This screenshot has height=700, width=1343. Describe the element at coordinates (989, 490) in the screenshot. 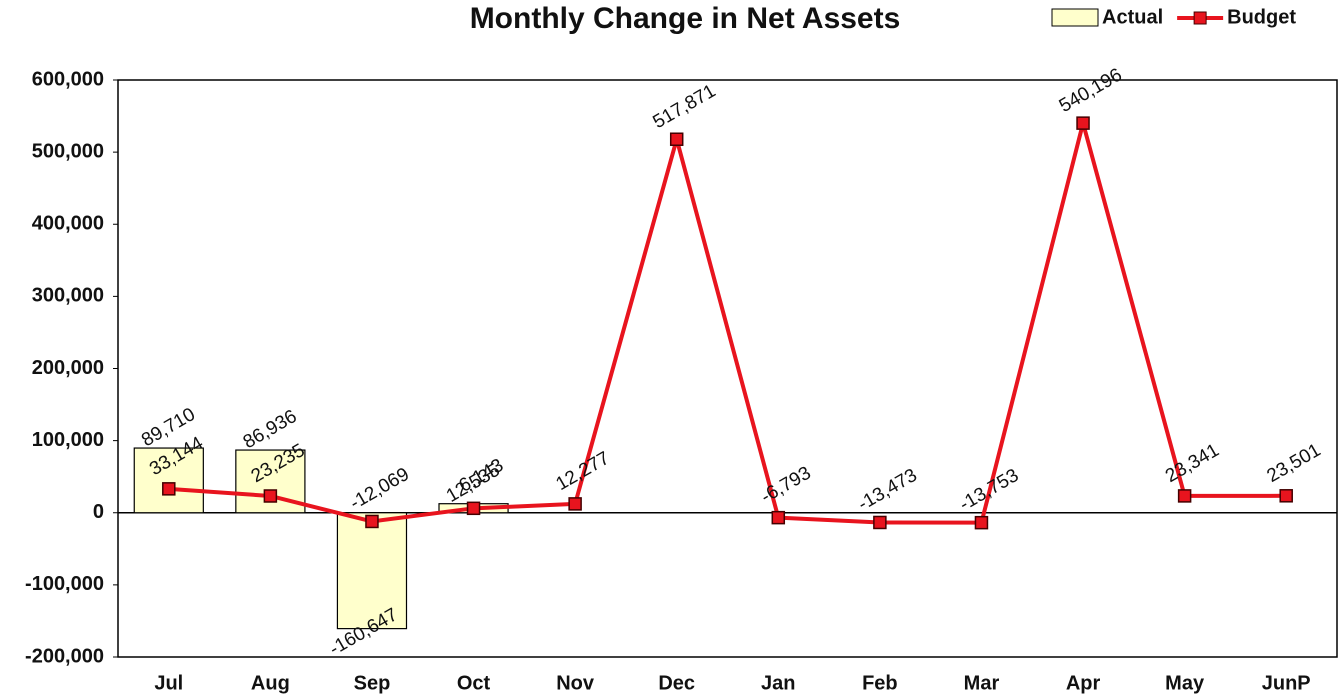

I see `data-label: -13,753` at that location.